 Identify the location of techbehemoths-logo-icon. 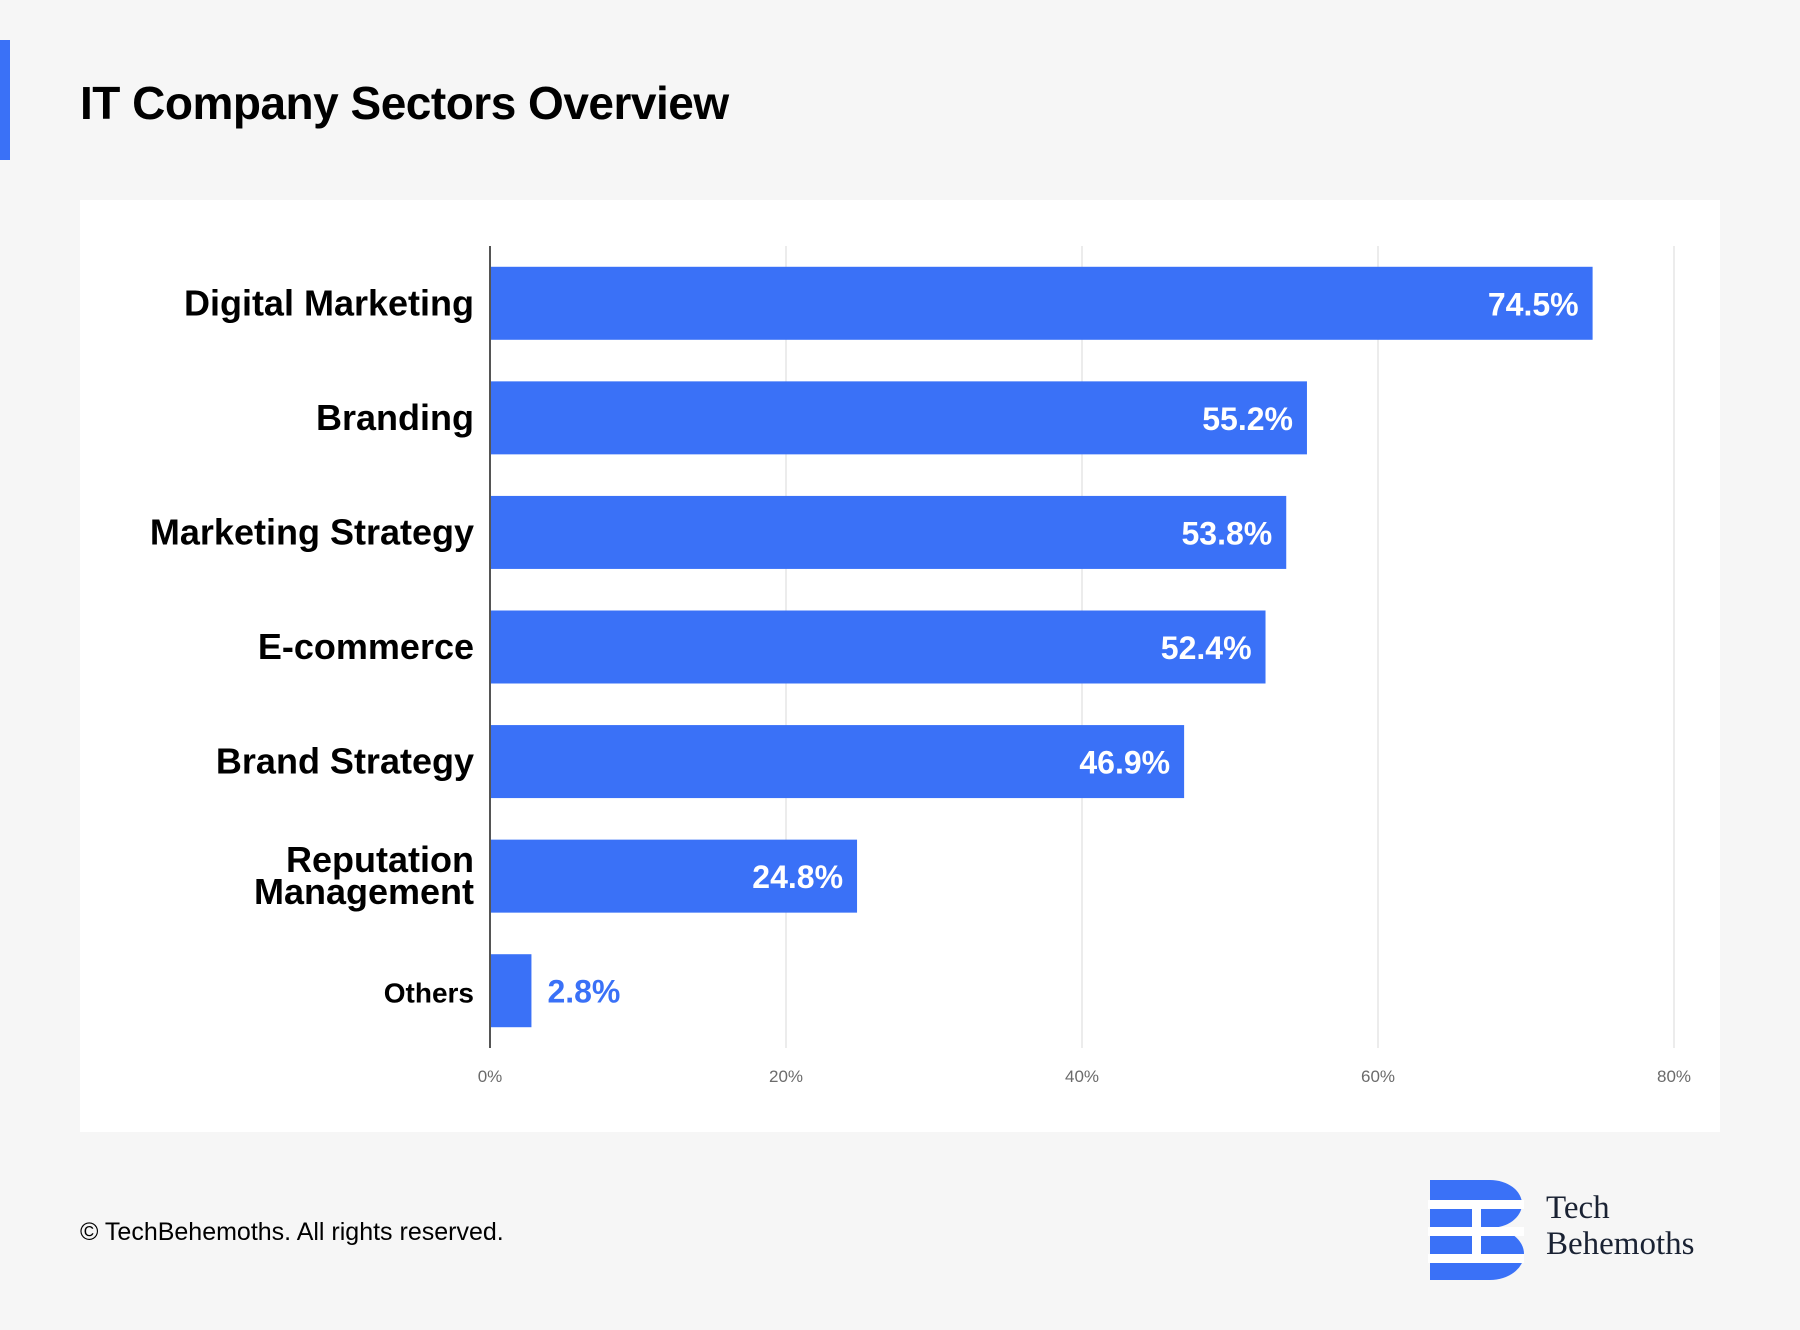
(1476, 1230).